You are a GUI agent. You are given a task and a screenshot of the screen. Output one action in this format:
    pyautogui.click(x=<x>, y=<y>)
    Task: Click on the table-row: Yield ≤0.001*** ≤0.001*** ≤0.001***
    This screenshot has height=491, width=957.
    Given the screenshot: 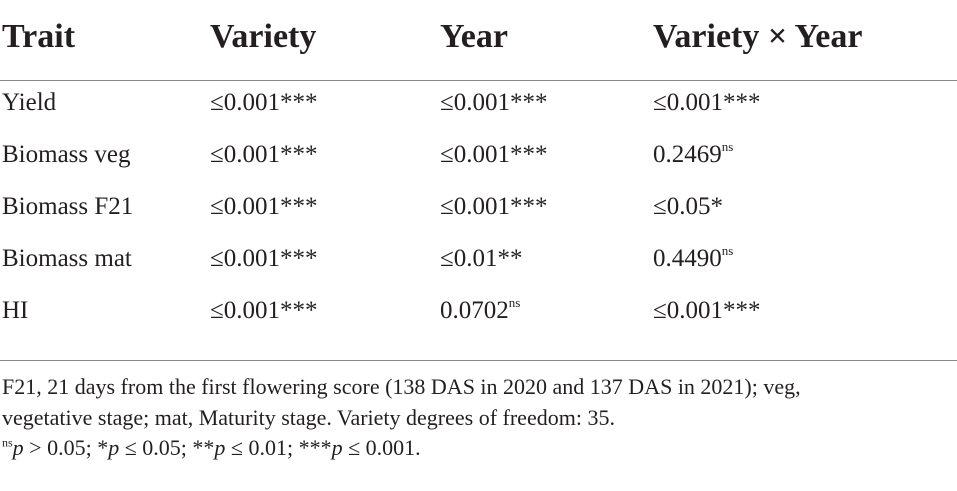 What is the action you would take?
    pyautogui.click(x=478, y=107)
    